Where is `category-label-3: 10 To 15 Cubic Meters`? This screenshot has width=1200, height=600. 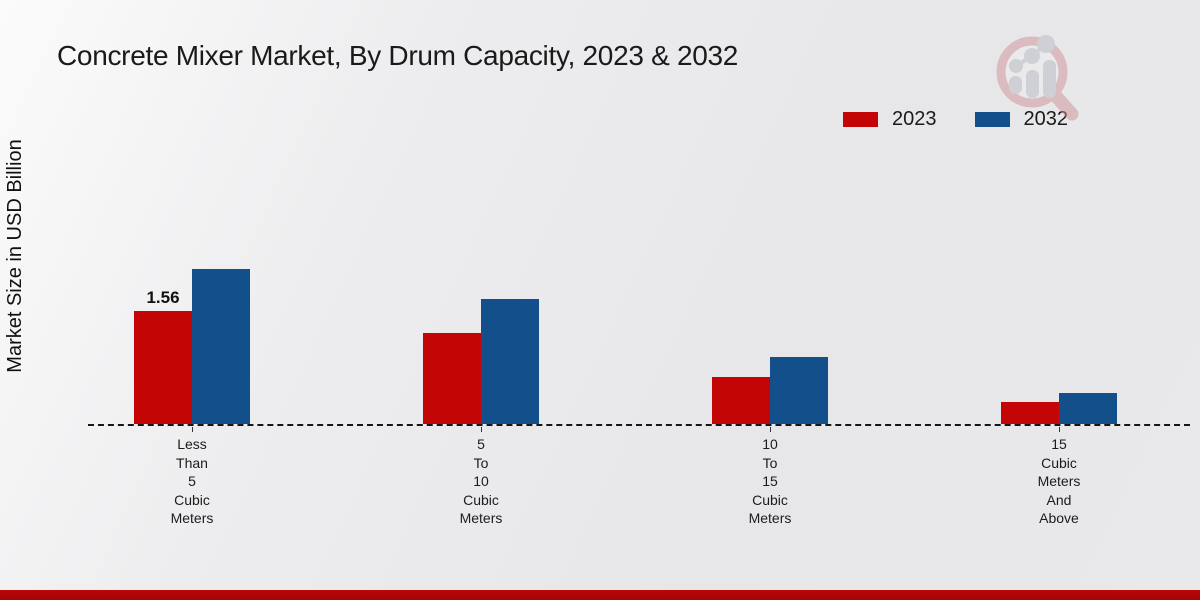 category-label-3: 10 To 15 Cubic Meters is located at coordinates (770, 481).